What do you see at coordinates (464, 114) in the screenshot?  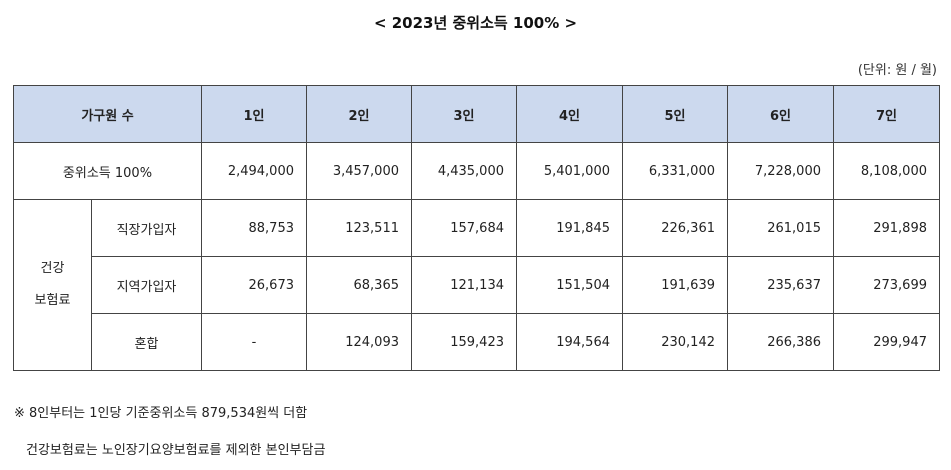 I see `header-3-person: 3인` at bounding box center [464, 114].